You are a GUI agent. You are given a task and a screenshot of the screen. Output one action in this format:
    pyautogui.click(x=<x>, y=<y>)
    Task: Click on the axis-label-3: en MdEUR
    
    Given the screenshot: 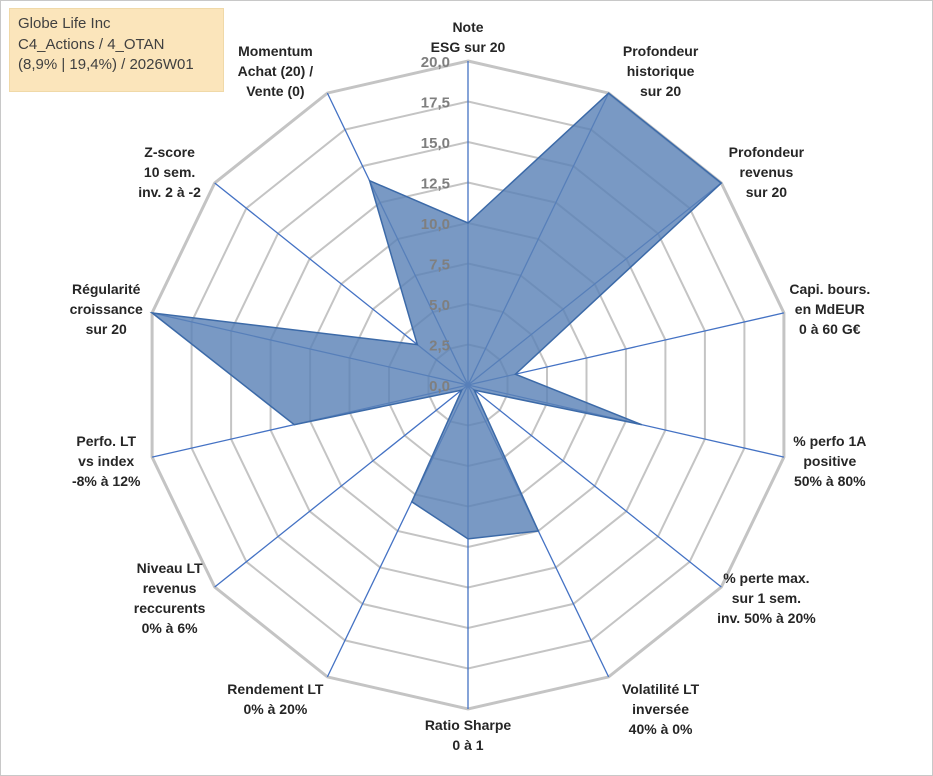 What is the action you would take?
    pyautogui.click(x=830, y=309)
    